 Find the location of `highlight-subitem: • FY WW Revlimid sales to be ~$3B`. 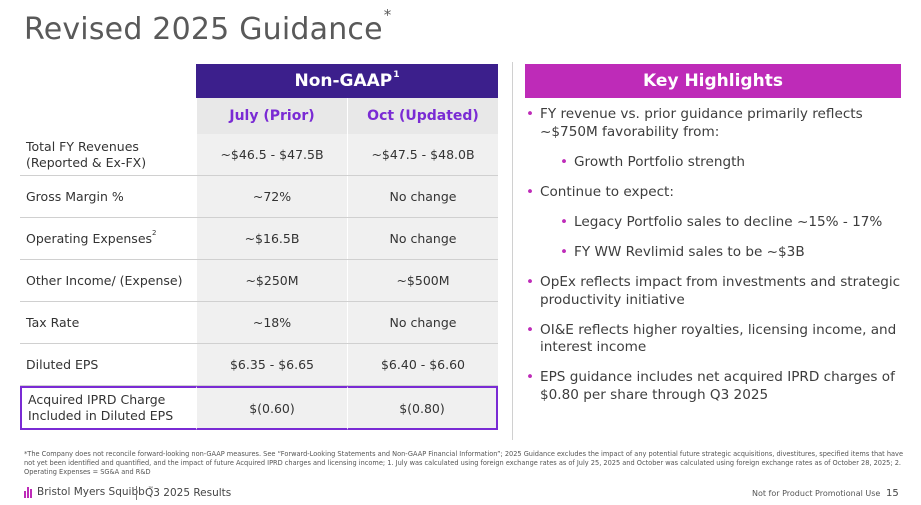

highlight-subitem: • FY WW Revlimid sales to be ~$3B is located at coordinates (716, 253).